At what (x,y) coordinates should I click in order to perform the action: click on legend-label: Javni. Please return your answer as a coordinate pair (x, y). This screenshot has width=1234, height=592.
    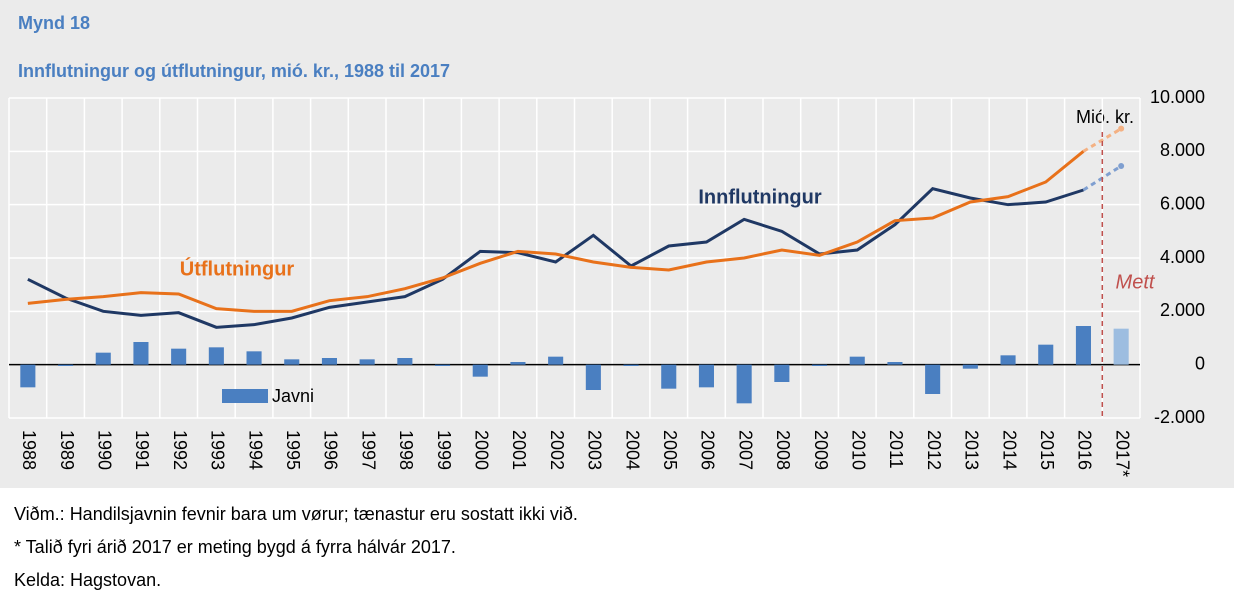
    Looking at the image, I should click on (293, 396).